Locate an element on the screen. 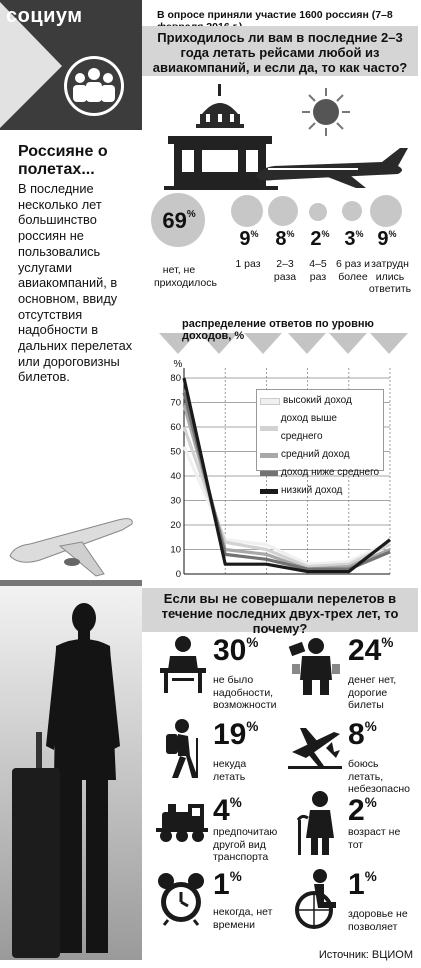 This screenshot has height=968, width=421. answer-label-1: нет, не приходилось is located at coordinates (179, 276).